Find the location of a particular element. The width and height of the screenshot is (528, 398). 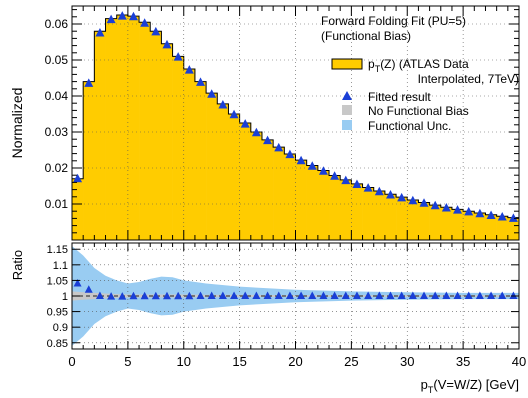

ratio-y-tick-label: 1.1 is located at coordinates (60, 266).